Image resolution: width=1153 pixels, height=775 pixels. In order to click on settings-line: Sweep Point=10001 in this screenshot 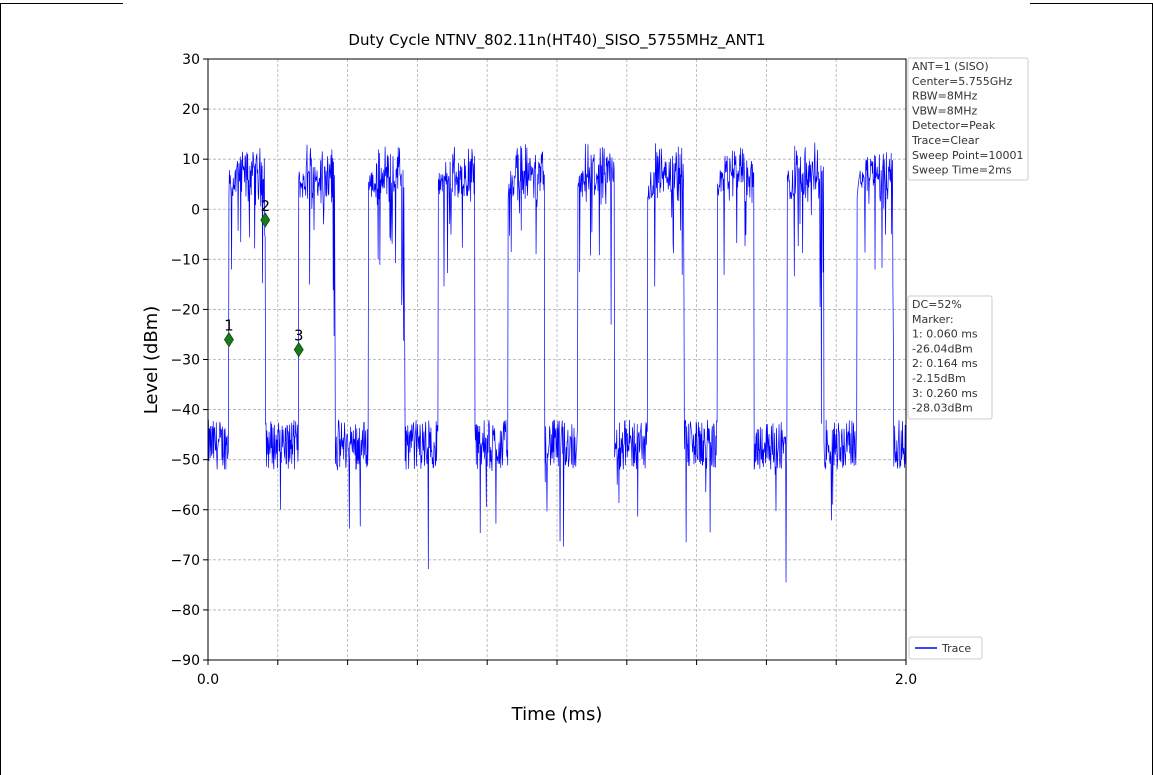, I will do `click(968, 155)`.